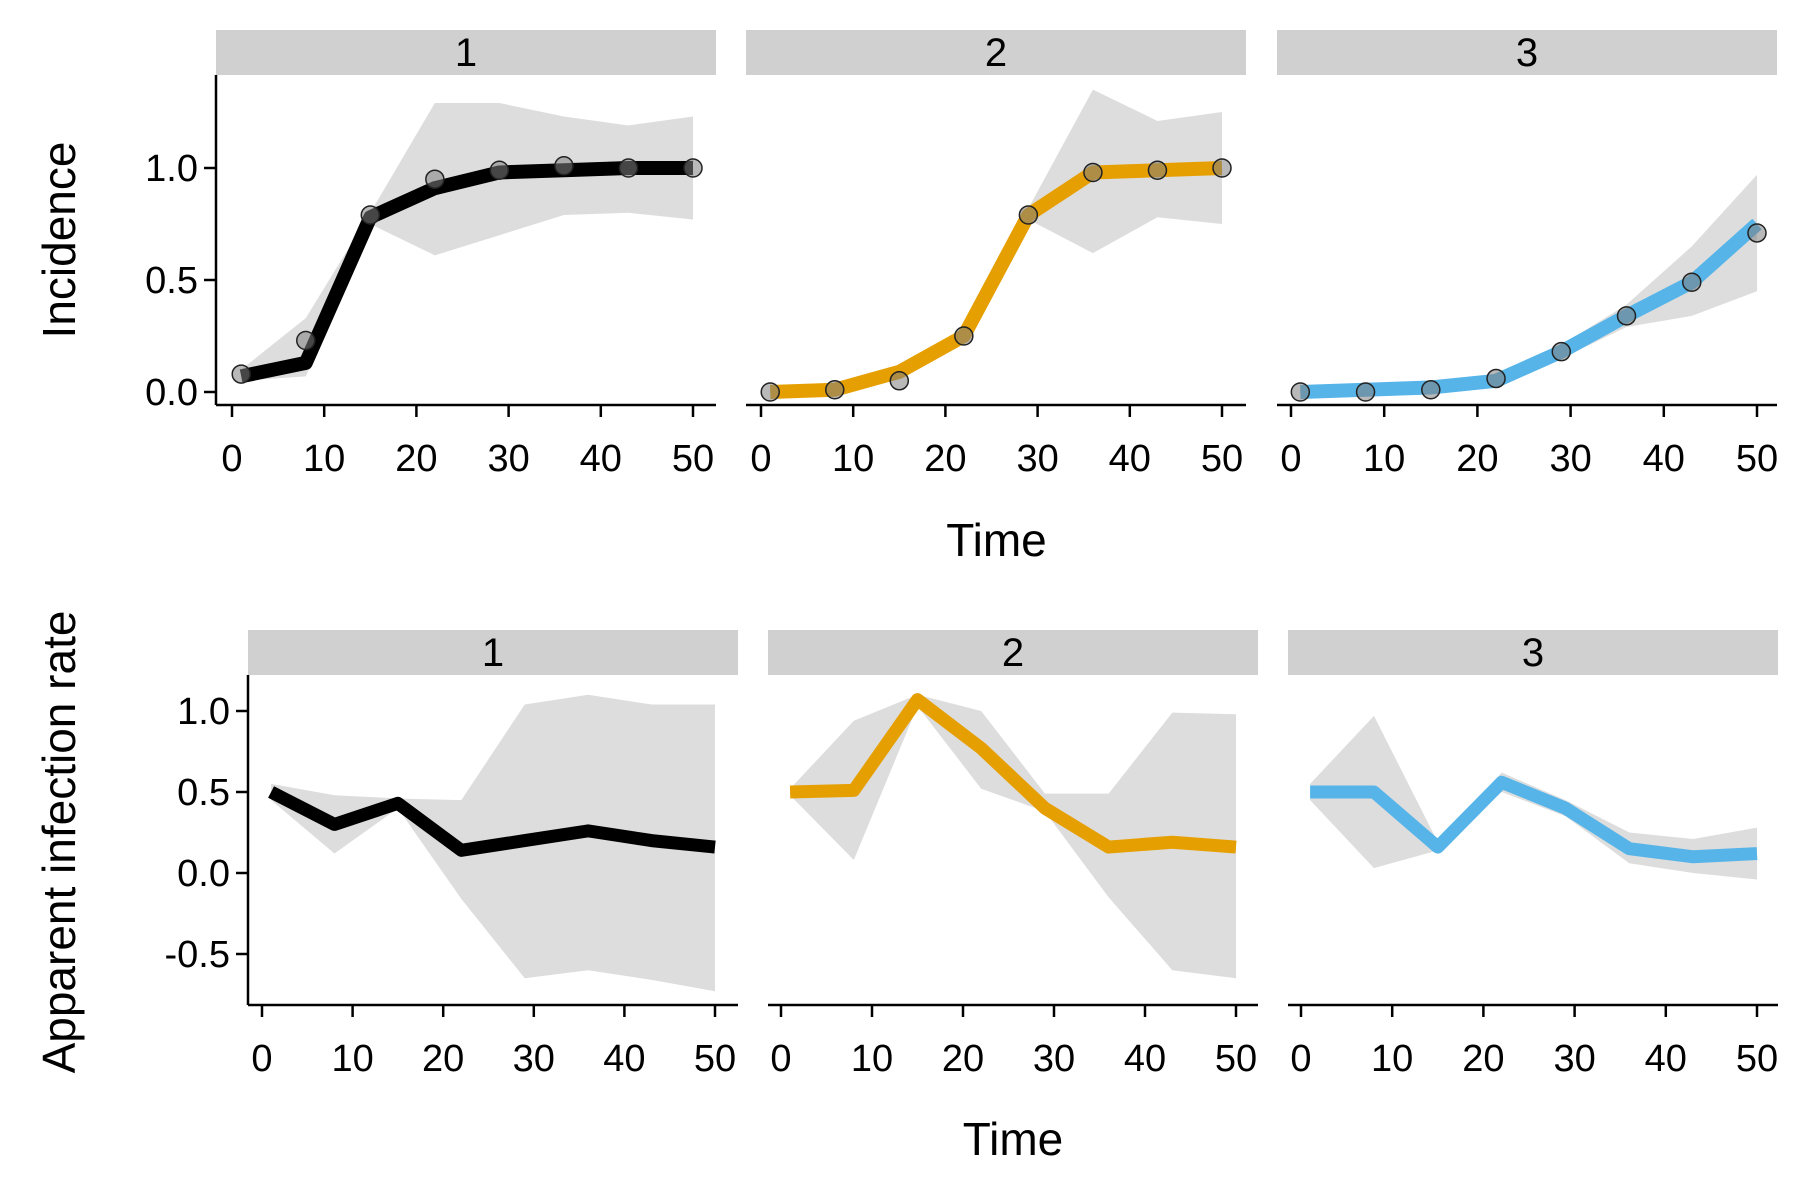 This screenshot has width=1800, height=1200. I want to click on y-axis-title: Incidence, so click(59, 240).